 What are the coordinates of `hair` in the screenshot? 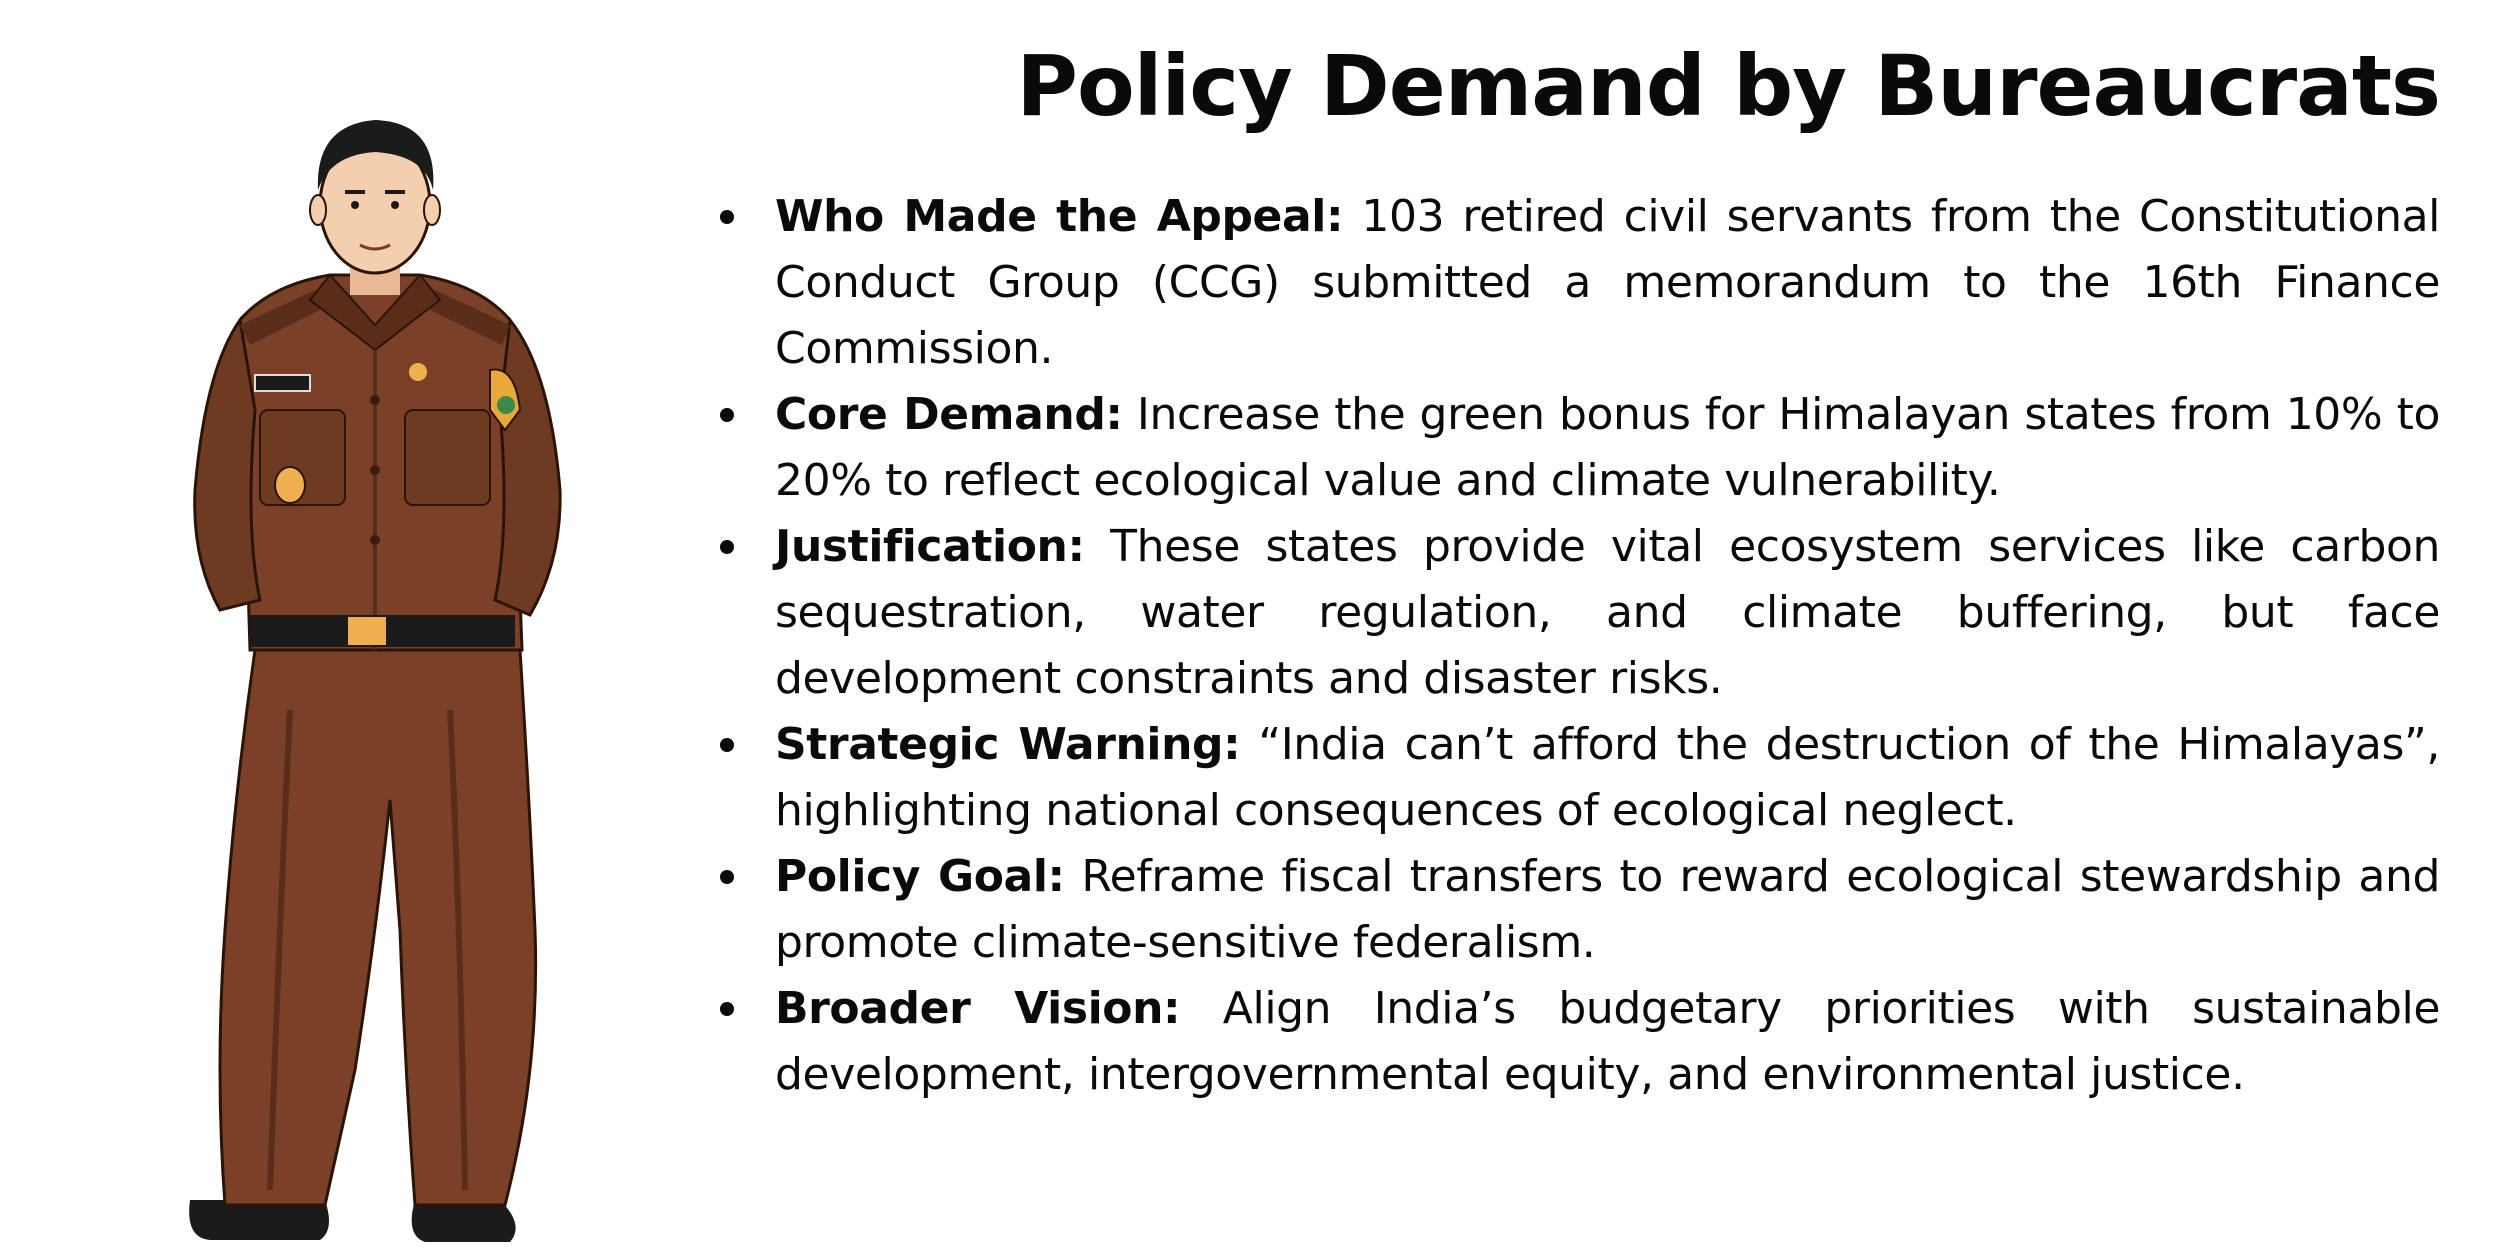 It's located at (375, 155).